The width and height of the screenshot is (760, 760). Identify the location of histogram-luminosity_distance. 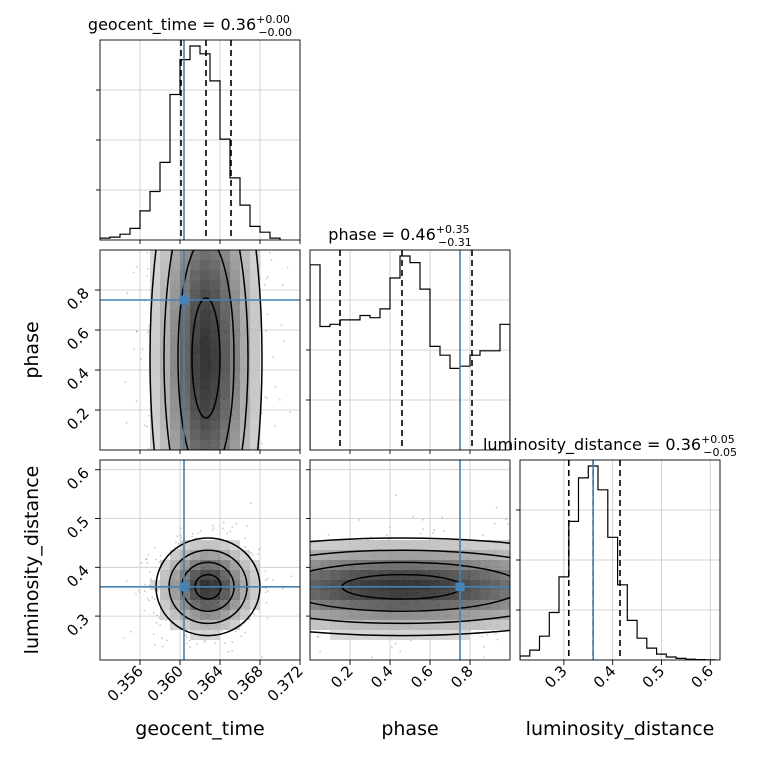
(618, 562).